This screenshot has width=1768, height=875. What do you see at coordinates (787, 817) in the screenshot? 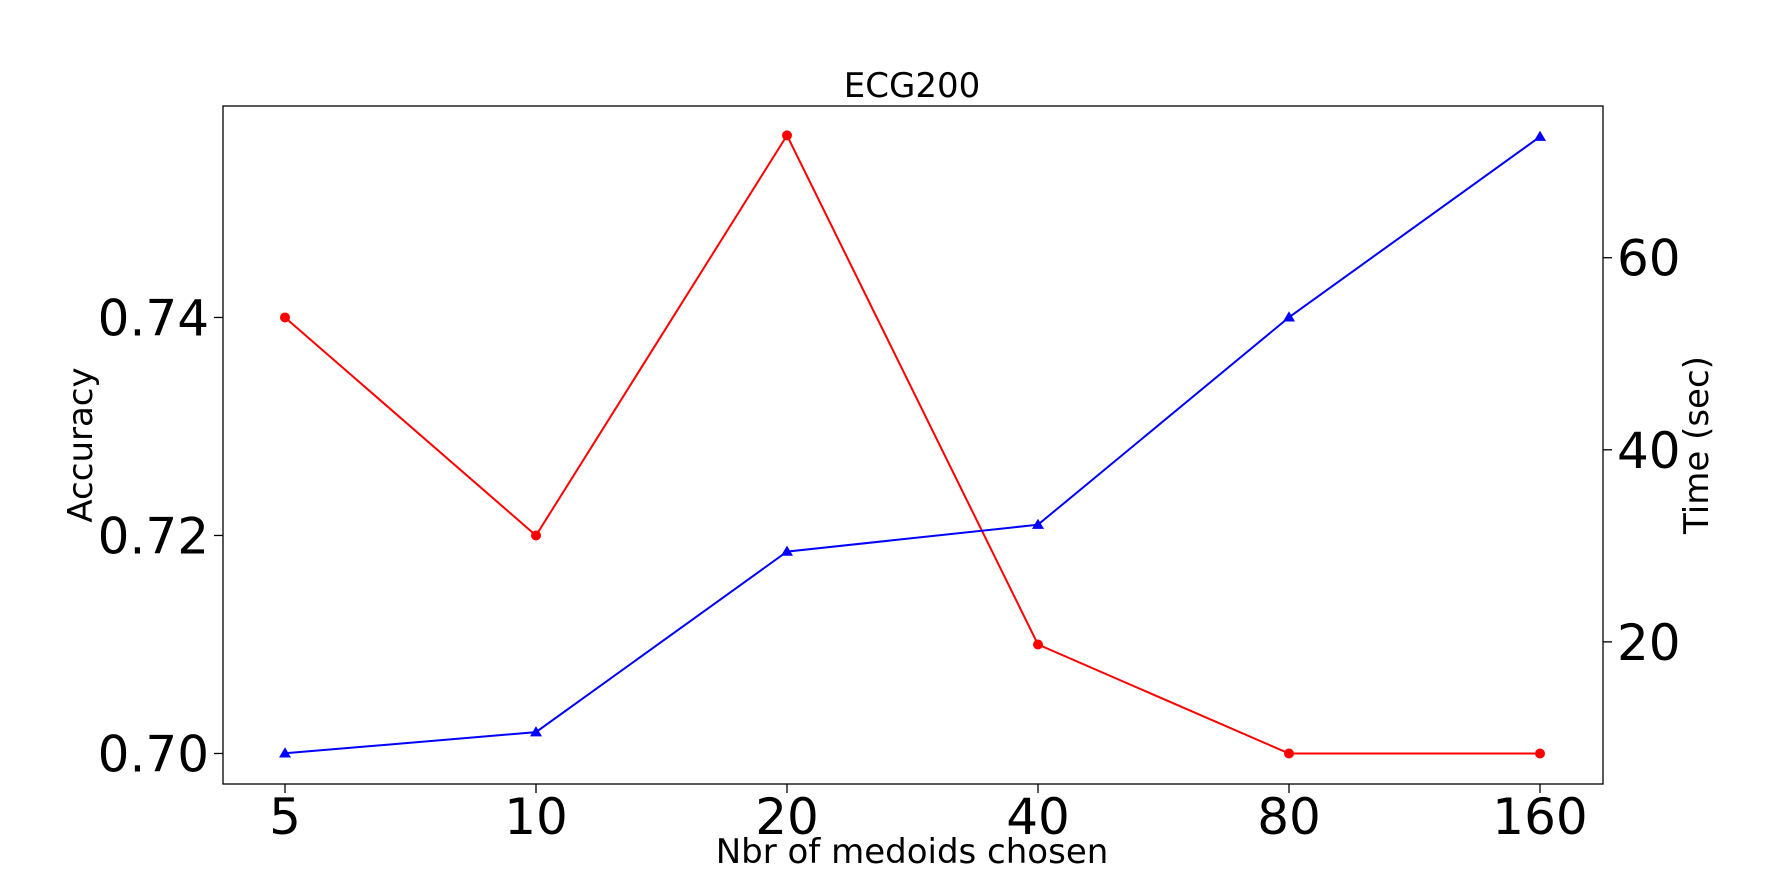
I see `x-tick-label: 20` at bounding box center [787, 817].